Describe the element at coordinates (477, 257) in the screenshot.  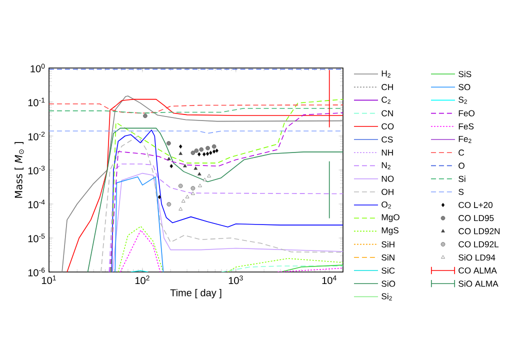
I see `legend-label: SiO LD94` at that location.